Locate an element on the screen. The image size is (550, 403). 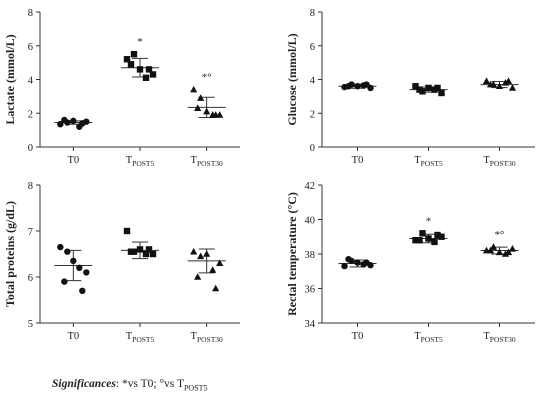
significance-text: : *vs T0; °vs T is located at coordinates (149, 384).